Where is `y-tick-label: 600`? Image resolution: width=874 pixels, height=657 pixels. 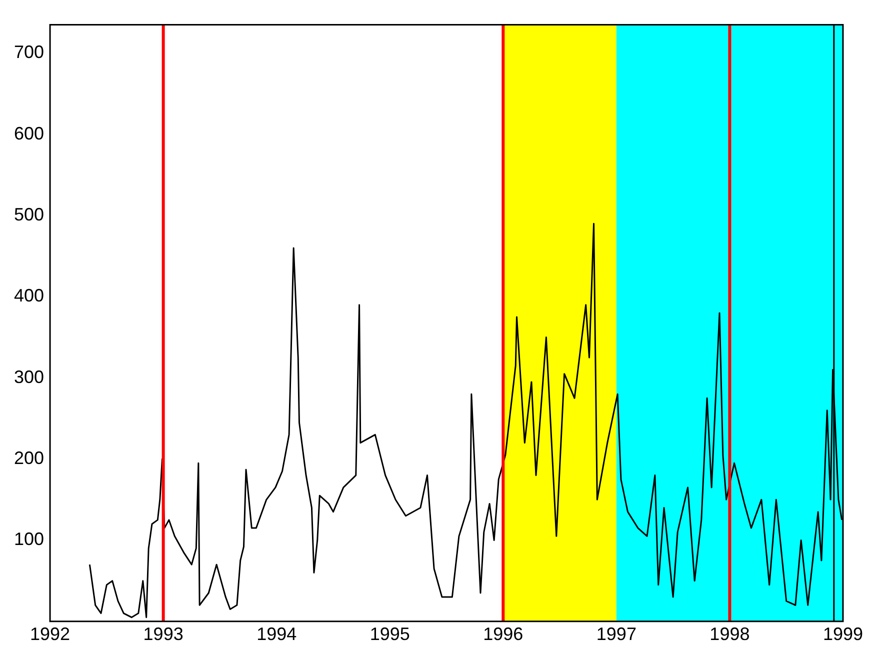 y-tick-label: 600 is located at coordinates (29, 133).